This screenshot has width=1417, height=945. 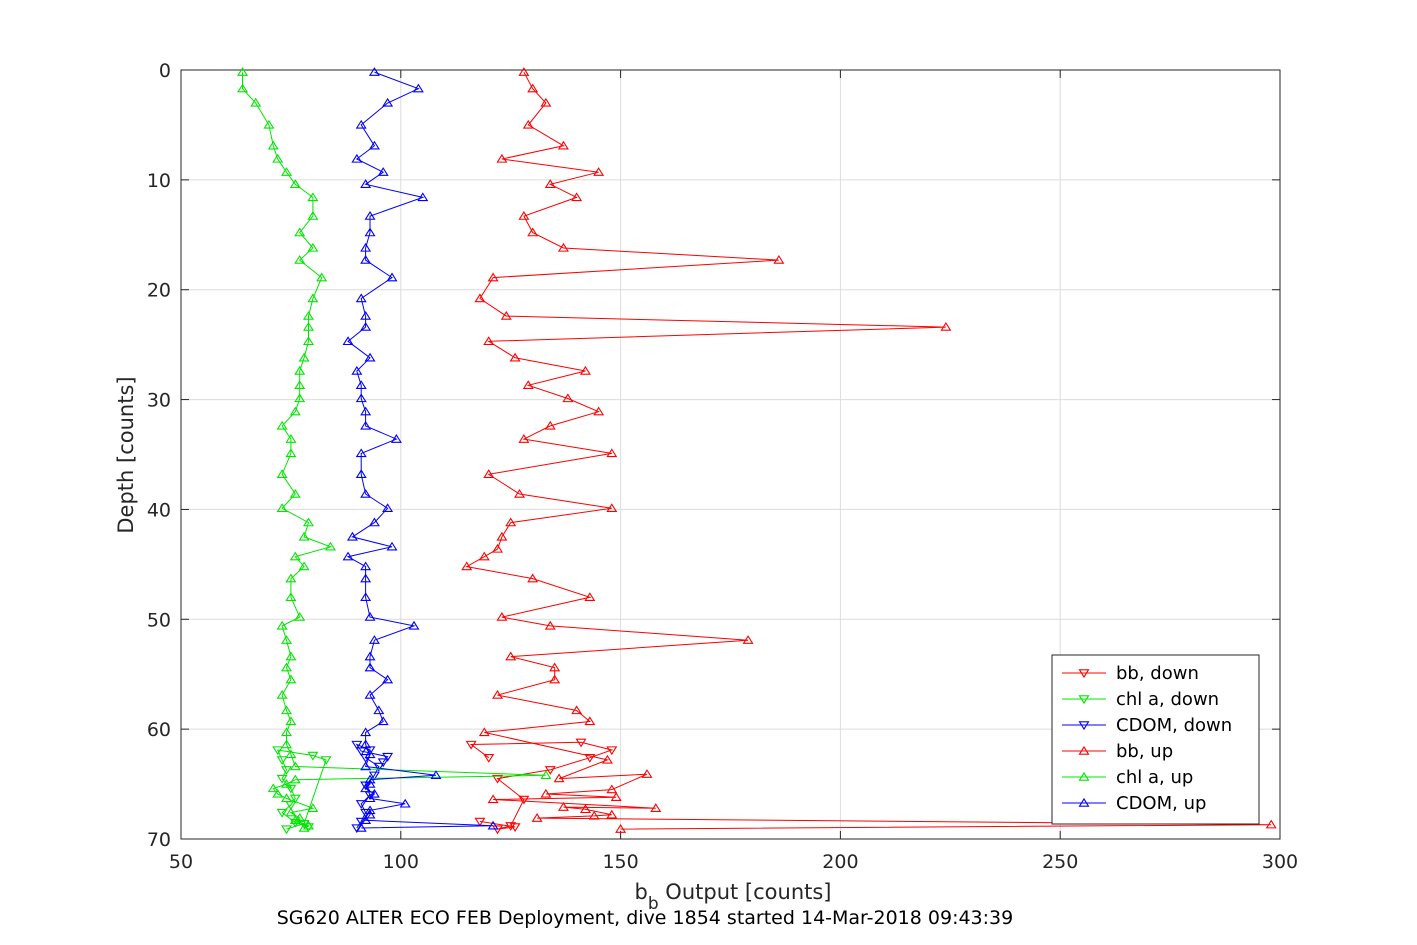 What do you see at coordinates (126, 454) in the screenshot?
I see `y-axis-label: Depth [counts]` at bounding box center [126, 454].